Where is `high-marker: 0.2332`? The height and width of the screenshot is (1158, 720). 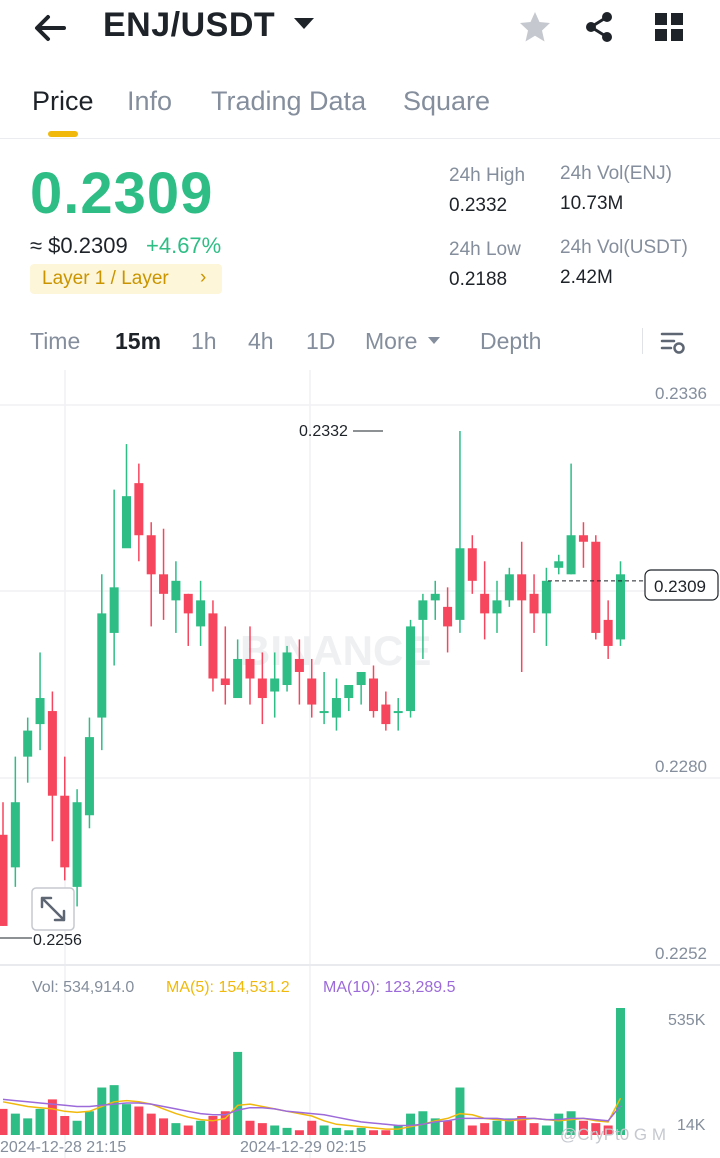 high-marker: 0.2332 is located at coordinates (341, 431).